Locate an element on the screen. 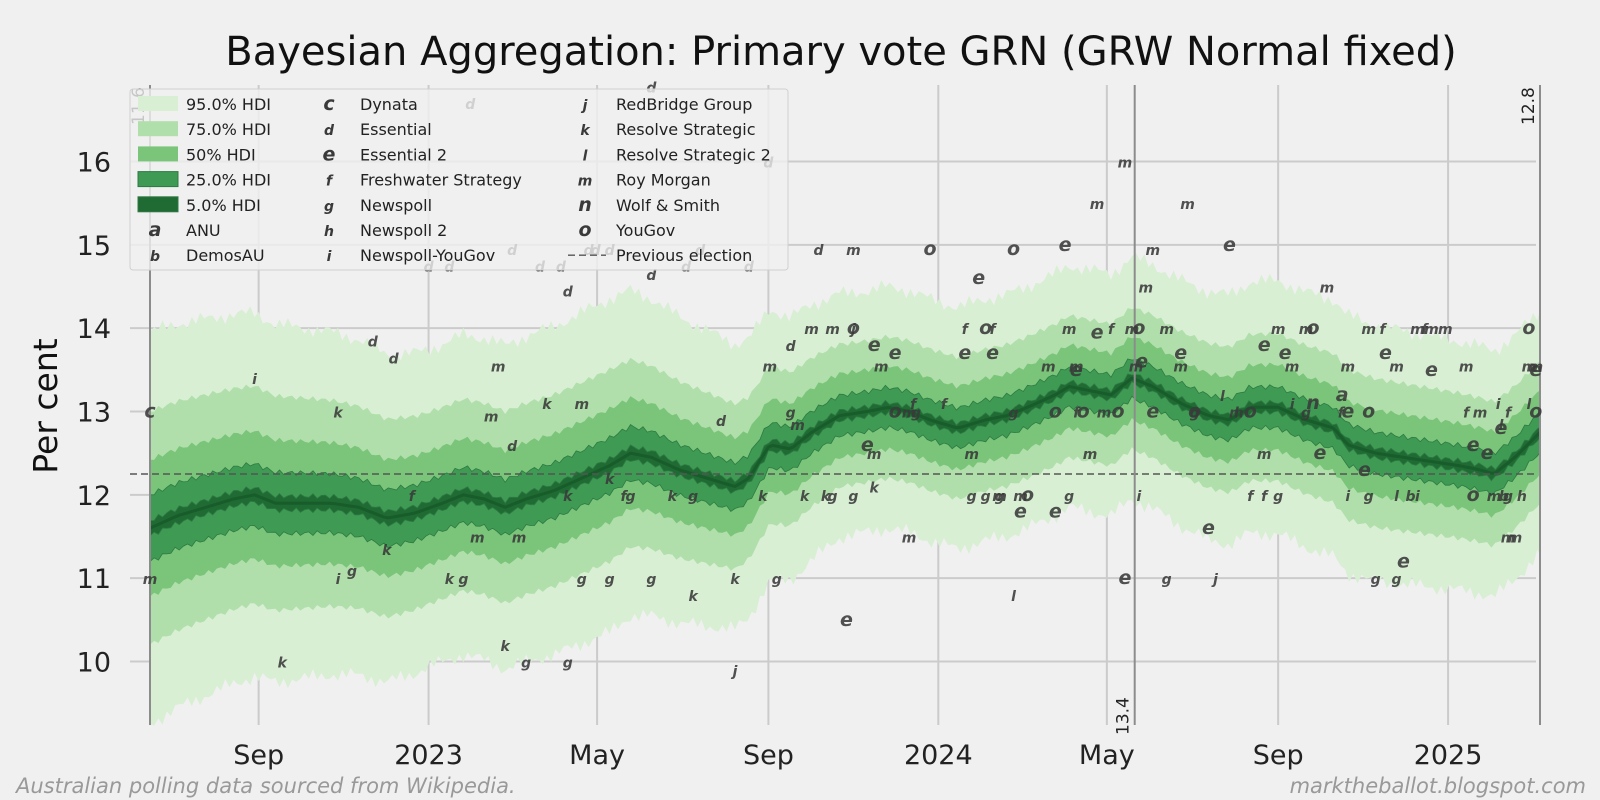 The image size is (1600, 800). poll-point: a is located at coordinates (1342, 395).